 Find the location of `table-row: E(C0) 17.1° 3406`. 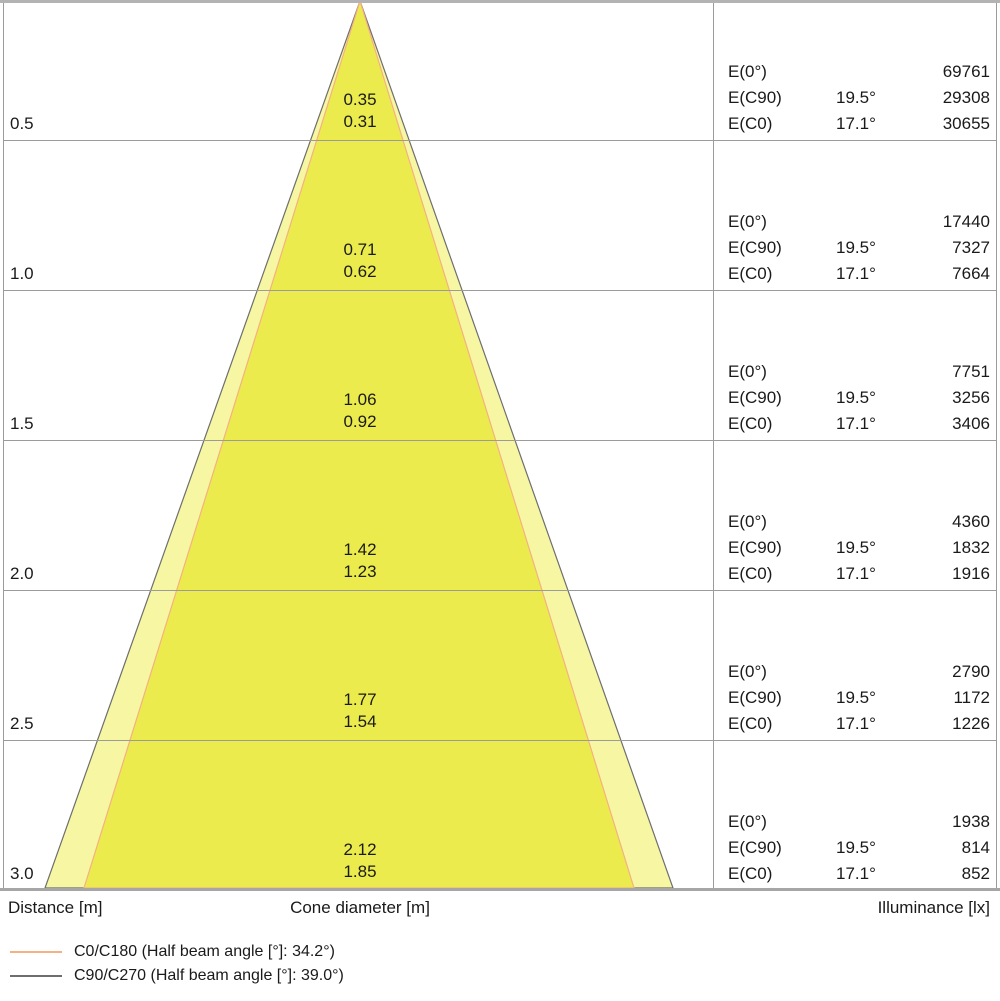

table-row: E(C0) 17.1° 3406 is located at coordinates (859, 424).